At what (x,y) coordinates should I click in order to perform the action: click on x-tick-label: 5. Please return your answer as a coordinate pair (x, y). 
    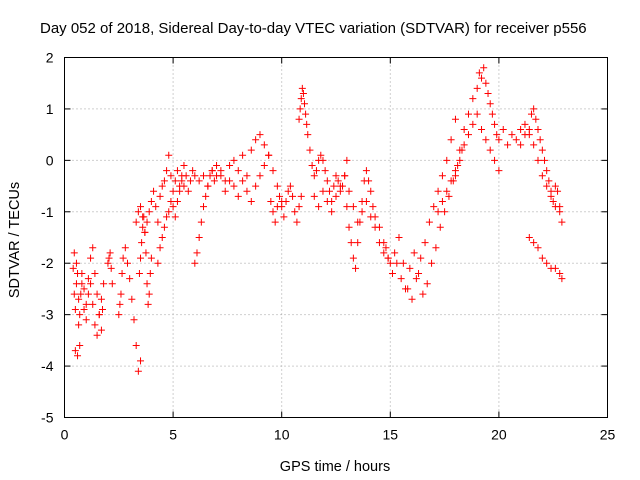
    Looking at the image, I should click on (173, 435).